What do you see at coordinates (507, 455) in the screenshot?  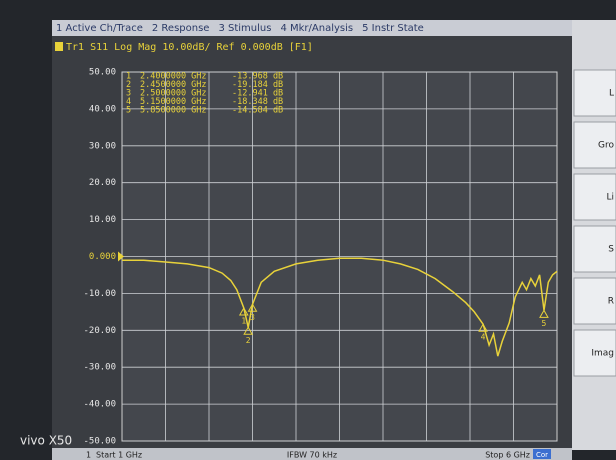 I see `status-stop: Stop 6 GHz` at bounding box center [507, 455].